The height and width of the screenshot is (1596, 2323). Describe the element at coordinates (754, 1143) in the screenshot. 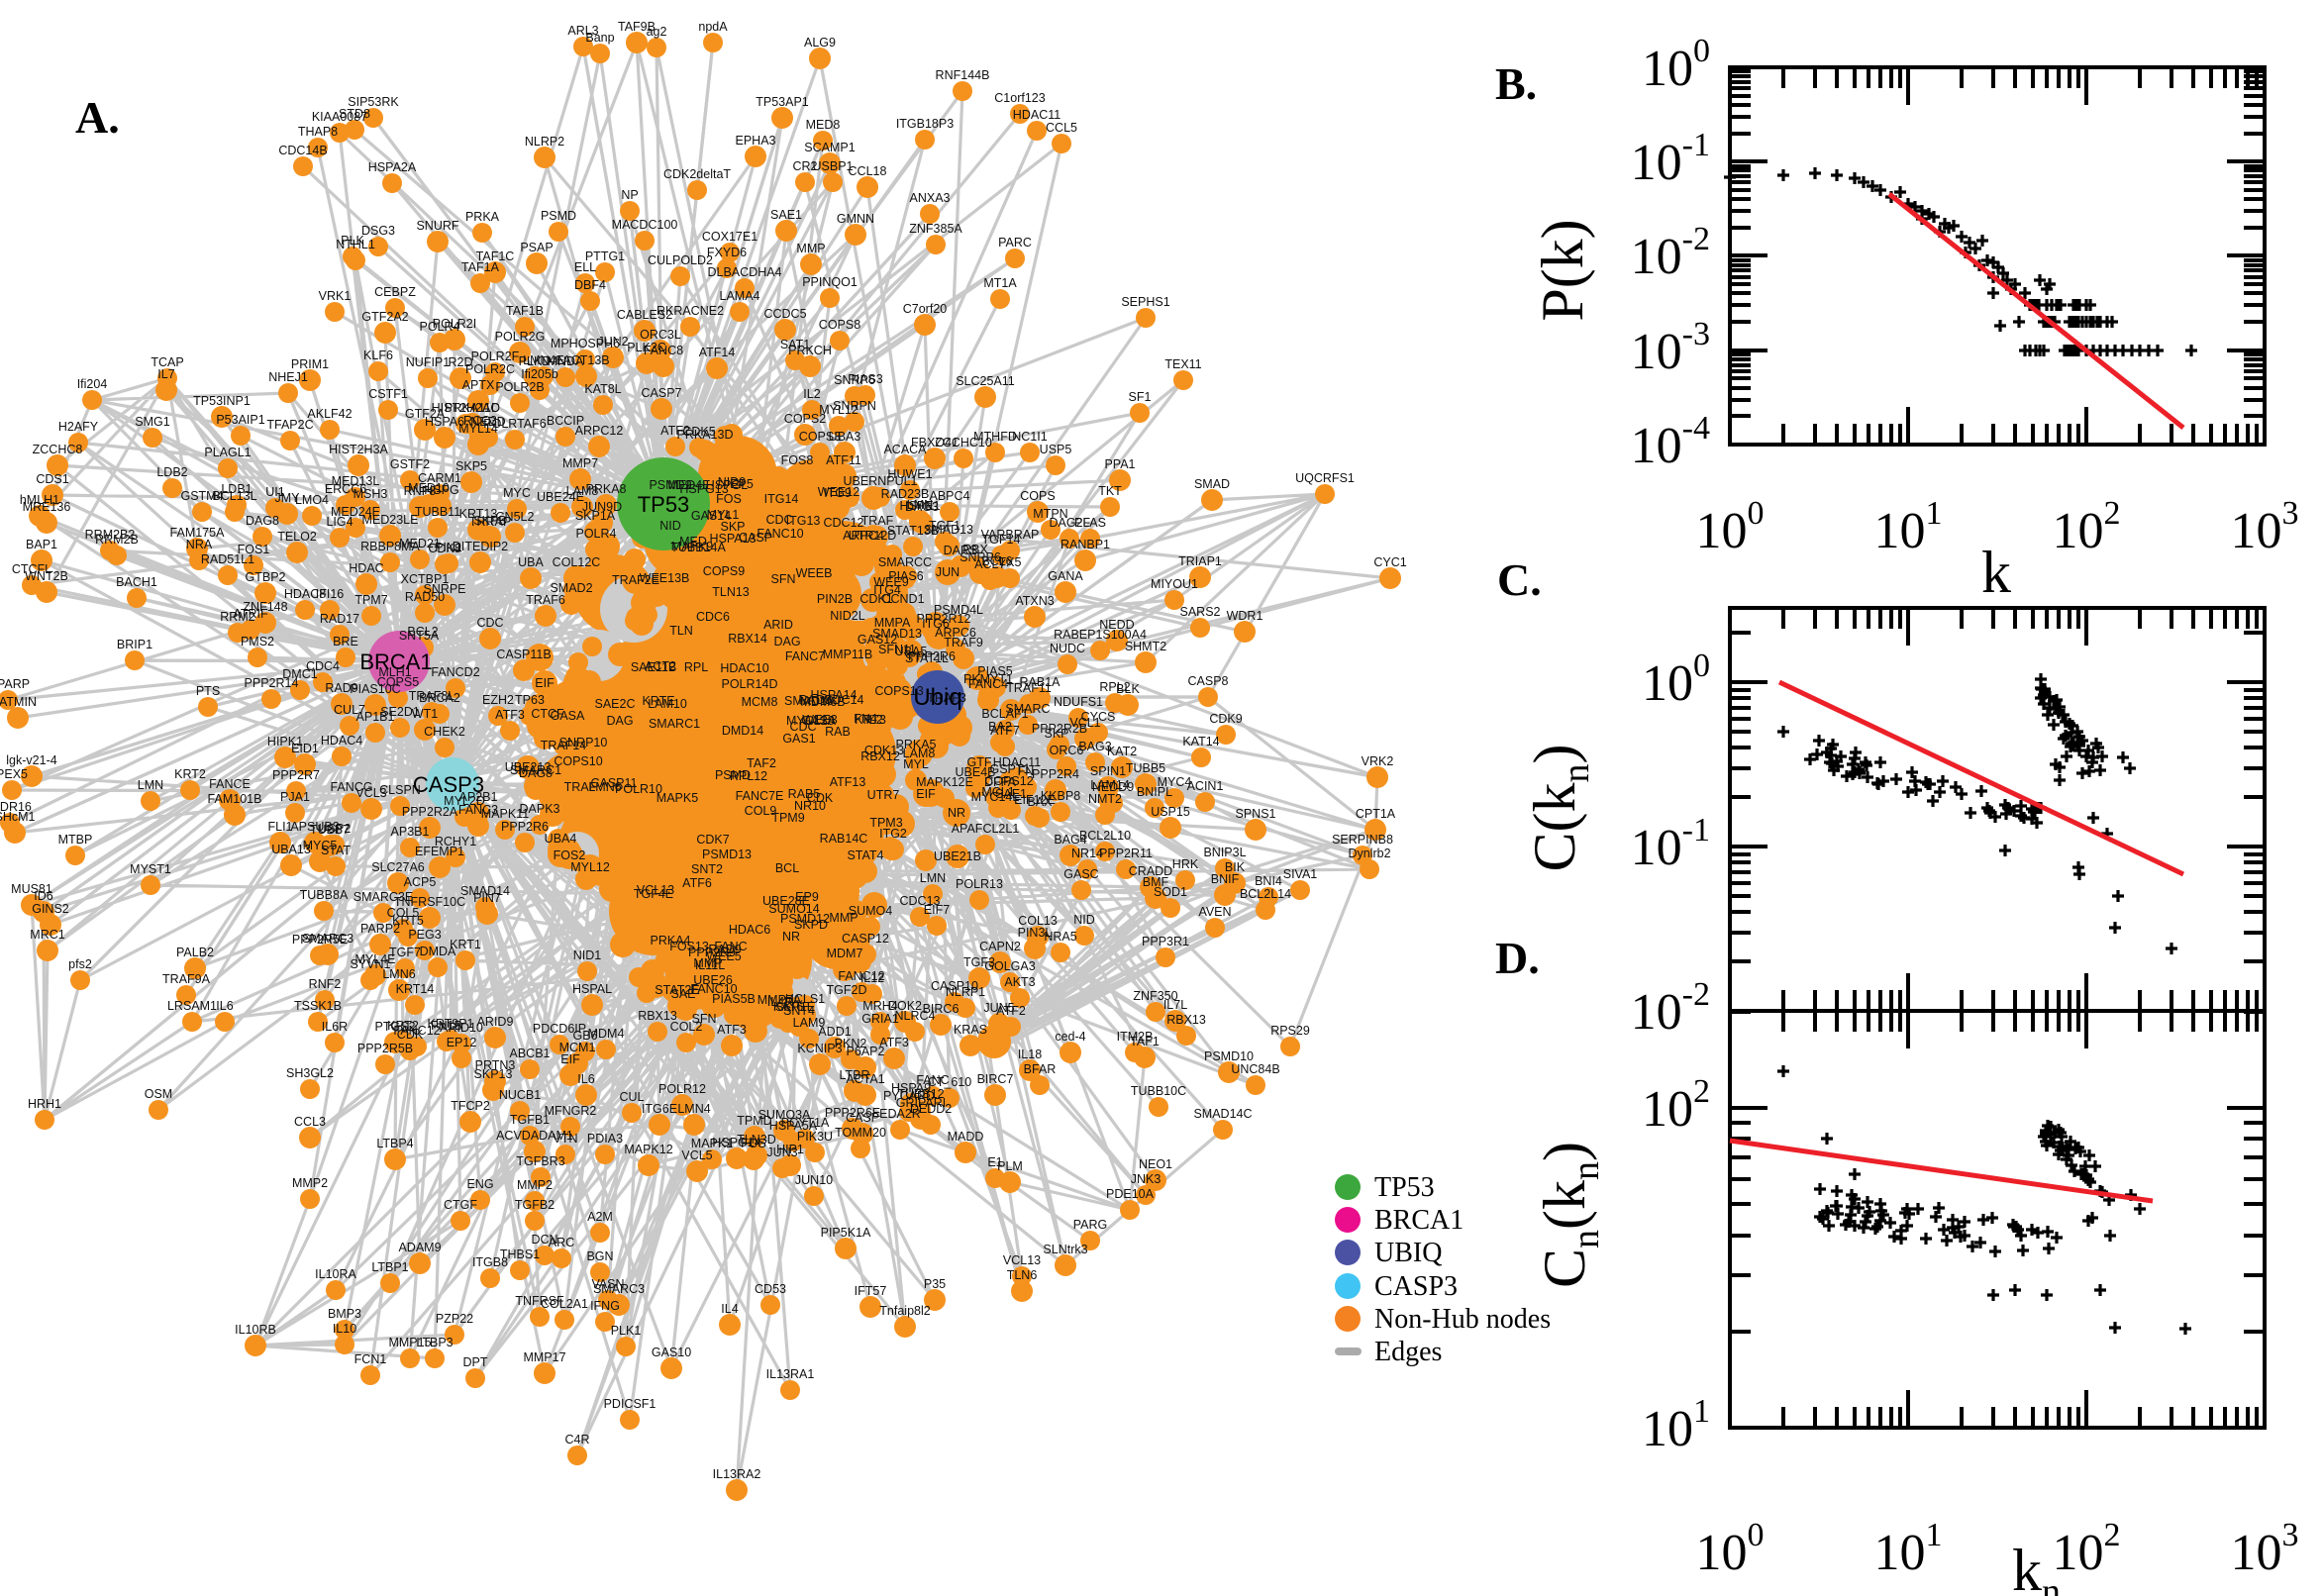

I see `svg-text: FOS` at that location.